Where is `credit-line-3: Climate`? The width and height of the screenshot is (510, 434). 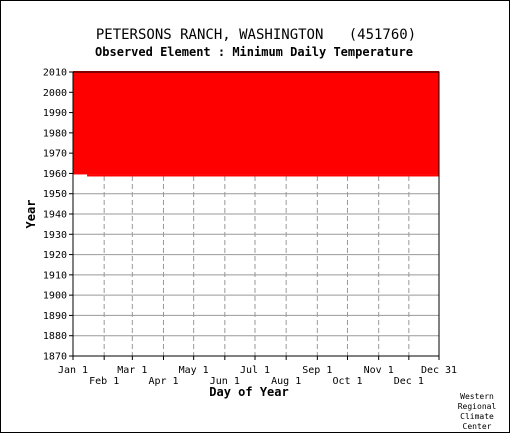
credit-line-3: Climate is located at coordinates (477, 416).